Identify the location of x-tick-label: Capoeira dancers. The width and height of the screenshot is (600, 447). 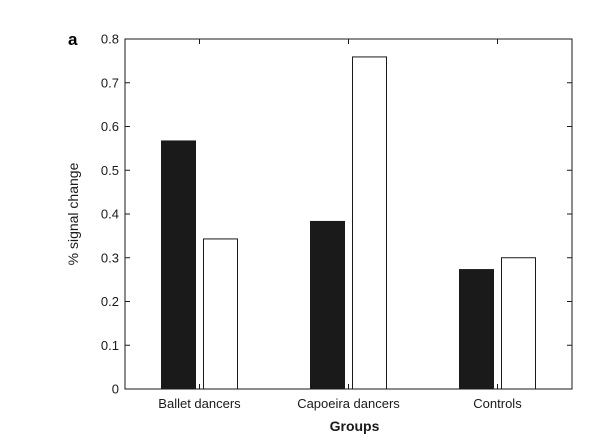
(348, 403).